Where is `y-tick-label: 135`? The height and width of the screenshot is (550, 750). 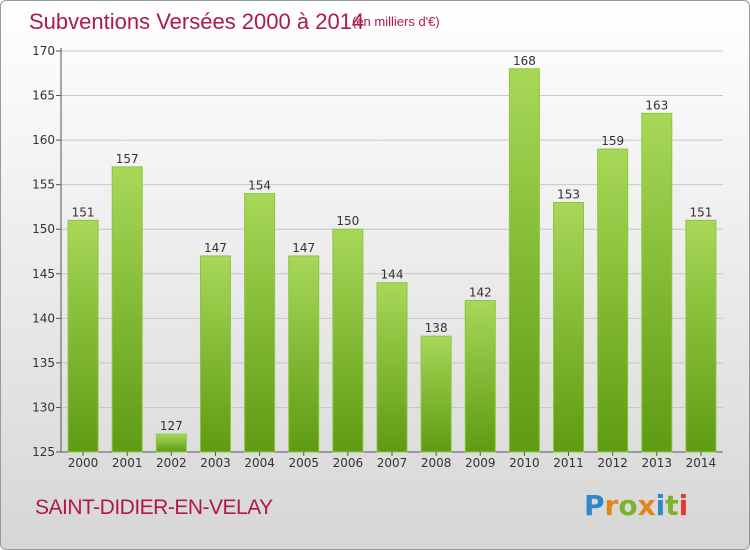 y-tick-label: 135 is located at coordinates (43, 363).